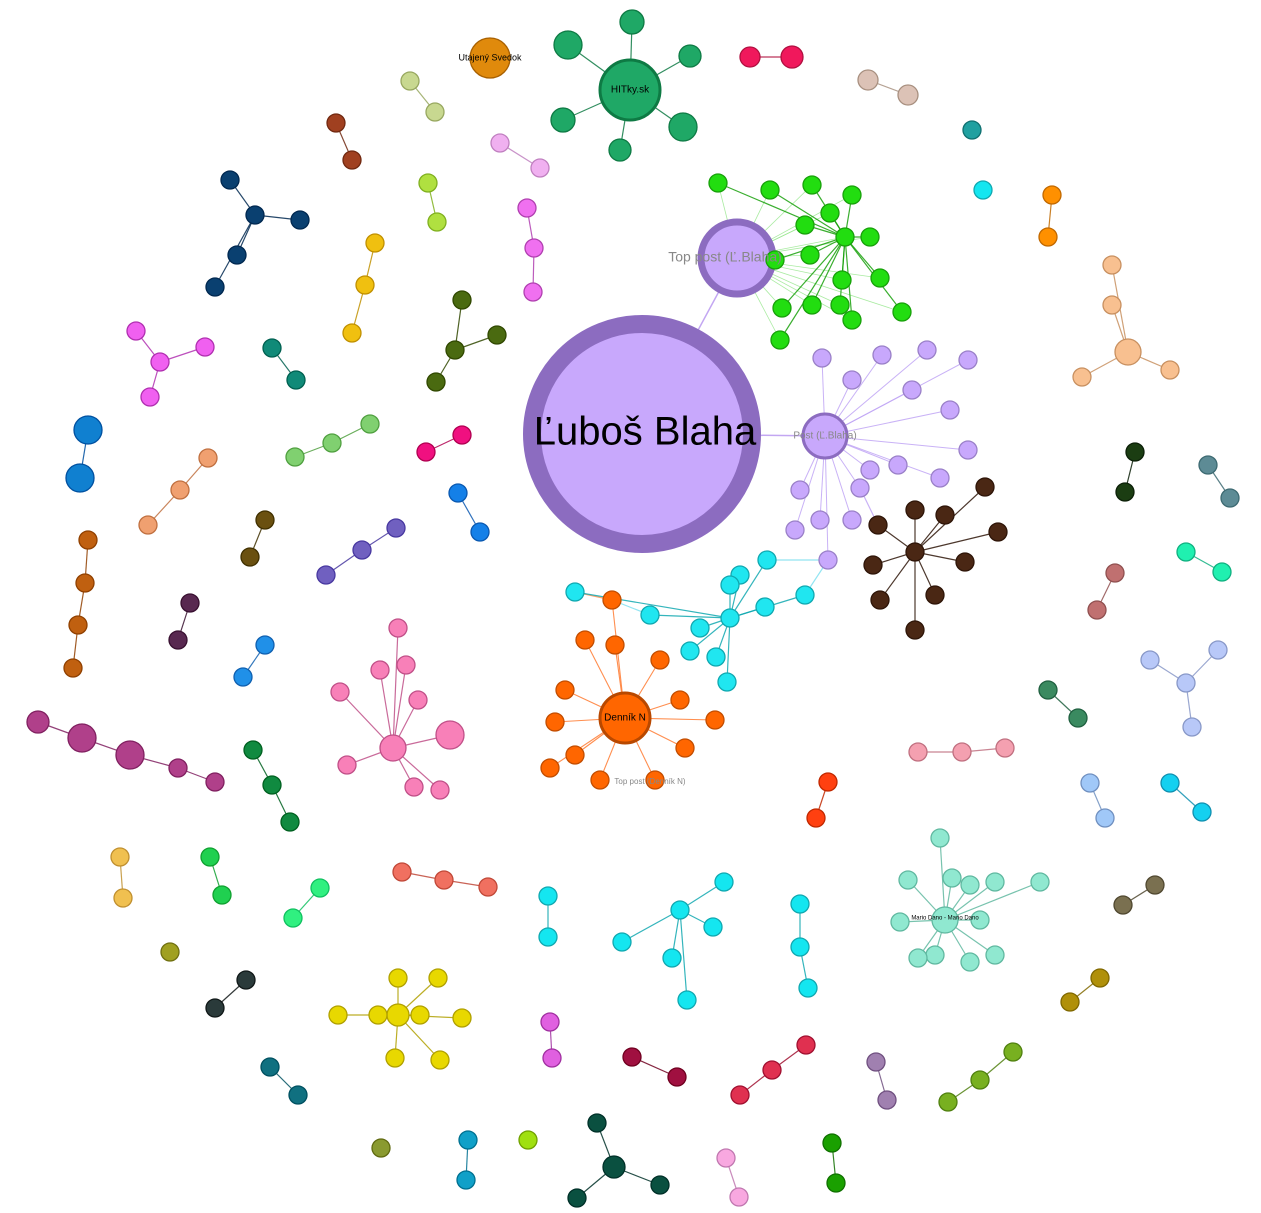 The width and height of the screenshot is (1261, 1213). What do you see at coordinates (725, 257) in the screenshot?
I see `node-label: Top post (Ľ.Blaha)` at bounding box center [725, 257].